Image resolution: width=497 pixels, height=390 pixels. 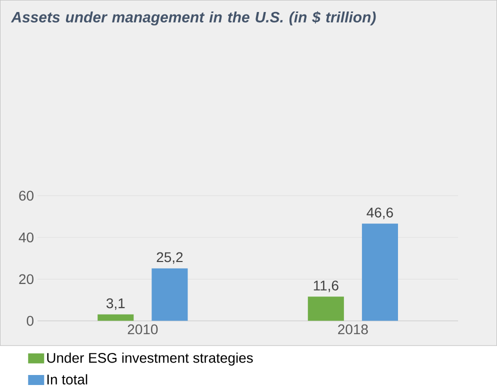 I want to click on data-label: 46,6, so click(x=379, y=214).